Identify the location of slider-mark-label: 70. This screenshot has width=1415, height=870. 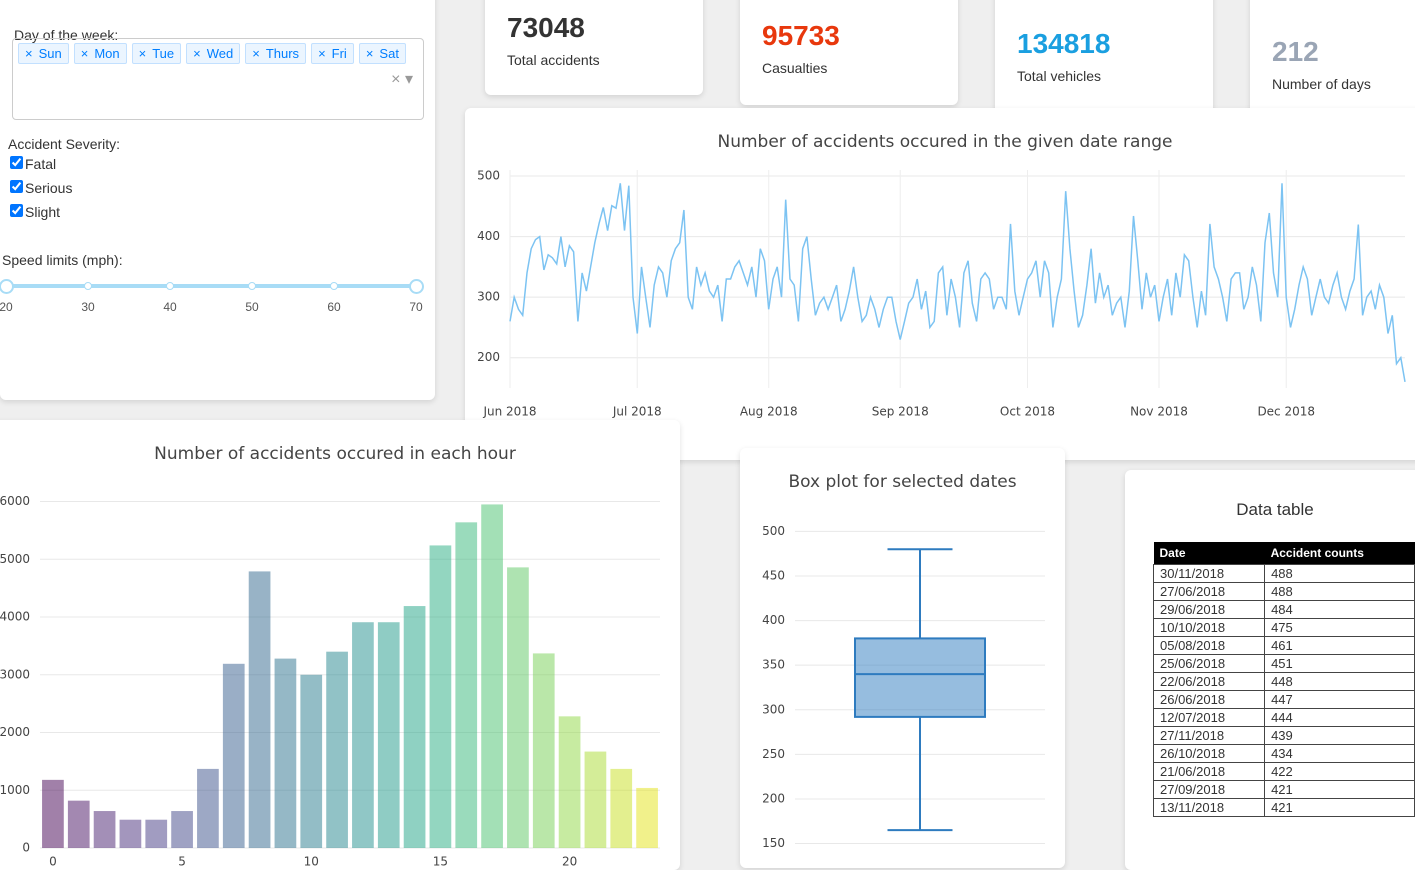
(416, 307).